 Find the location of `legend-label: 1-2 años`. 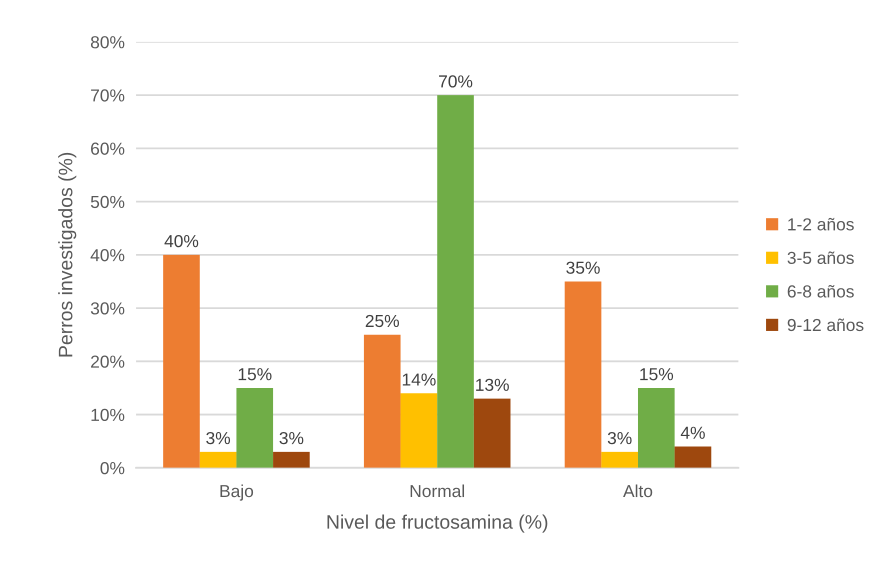

legend-label: 1-2 años is located at coordinates (821, 224).